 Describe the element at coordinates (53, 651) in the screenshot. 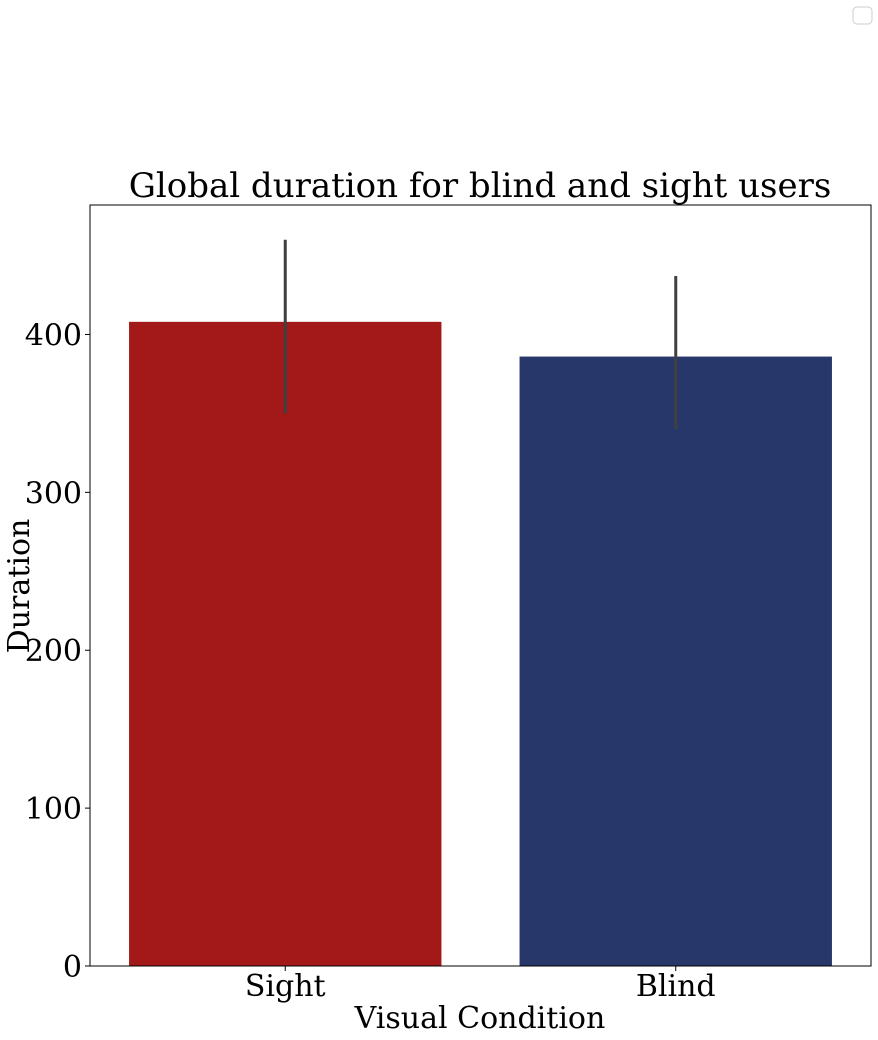

I see `y-tick-label: 200` at that location.